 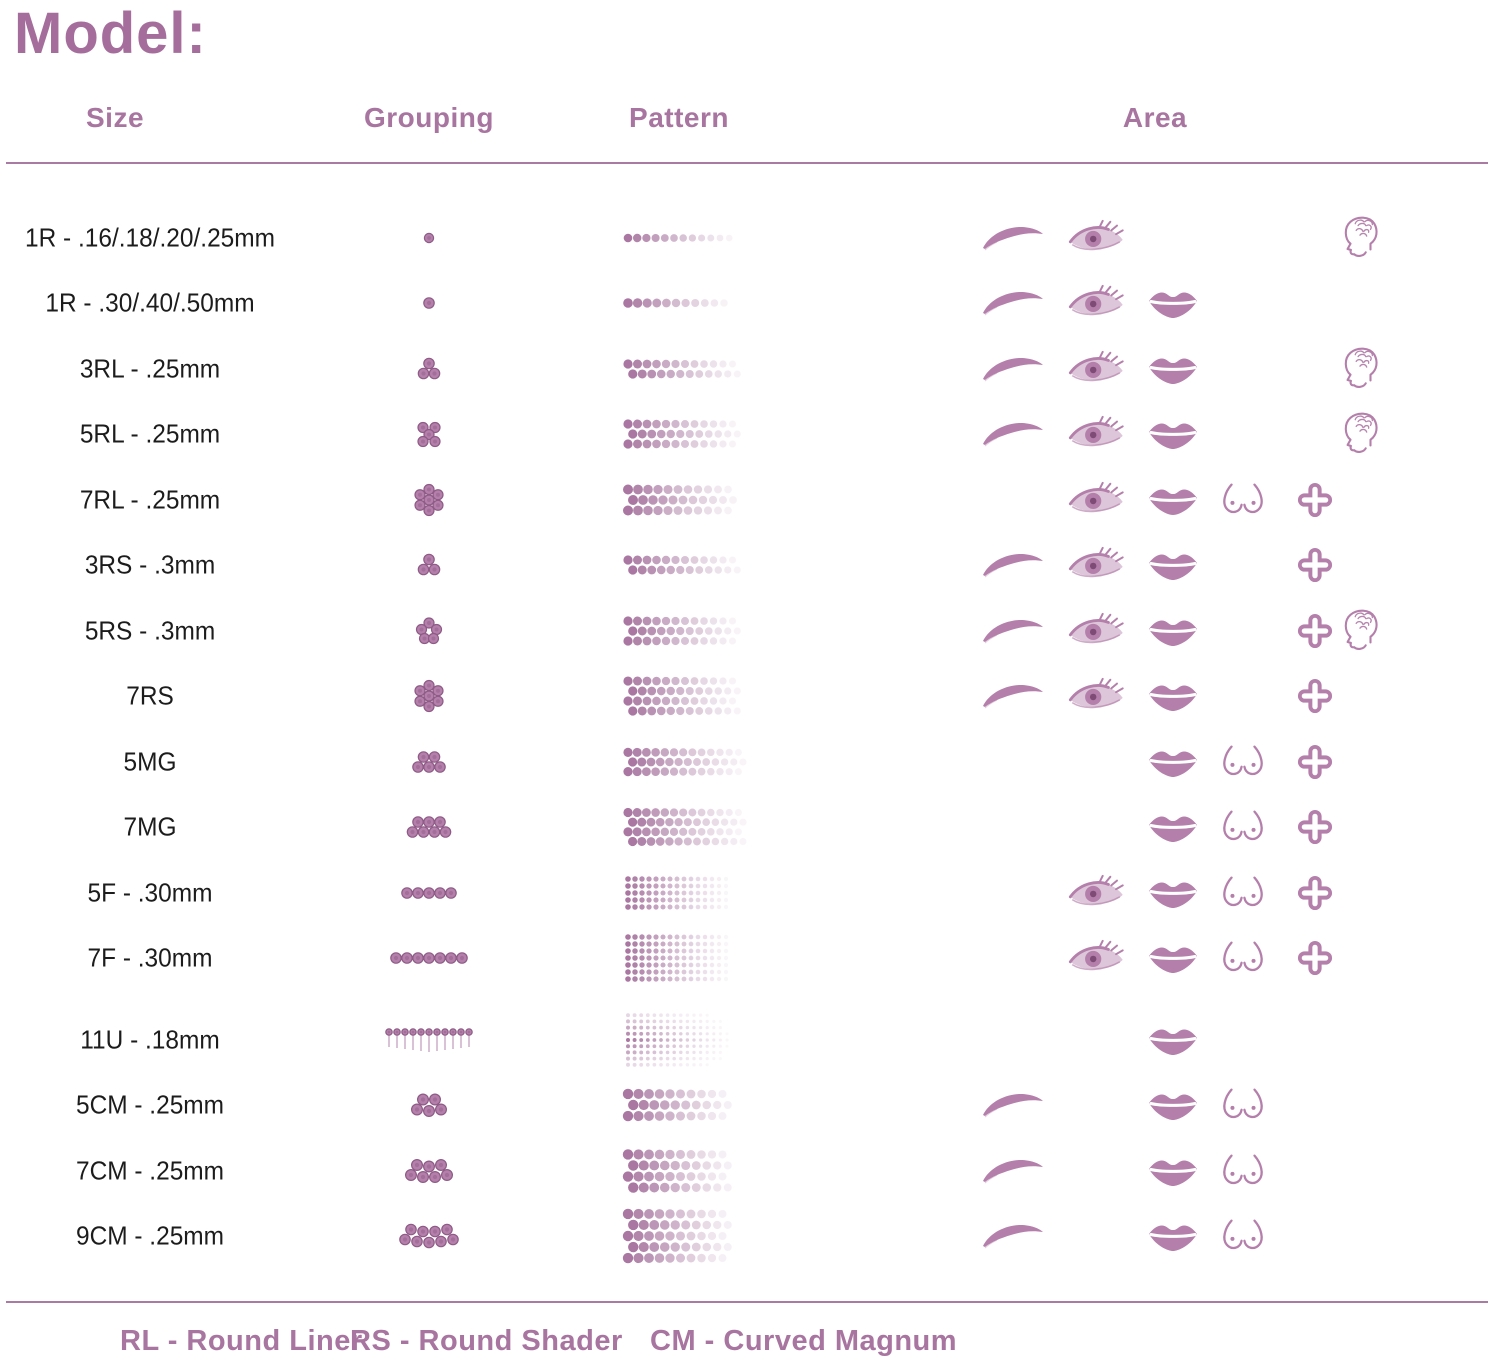 What do you see at coordinates (150, 826) in the screenshot?
I see `size-label: 7MG` at bounding box center [150, 826].